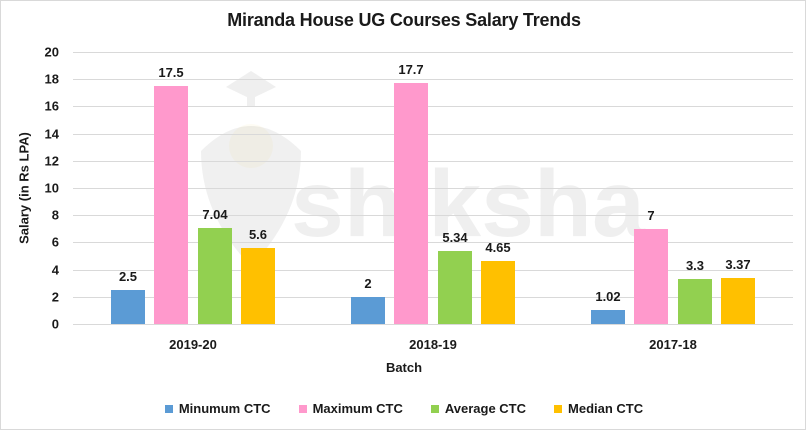 The height and width of the screenshot is (431, 806). Describe the element at coordinates (55, 242) in the screenshot. I see `y-tick-label: 6` at that location.